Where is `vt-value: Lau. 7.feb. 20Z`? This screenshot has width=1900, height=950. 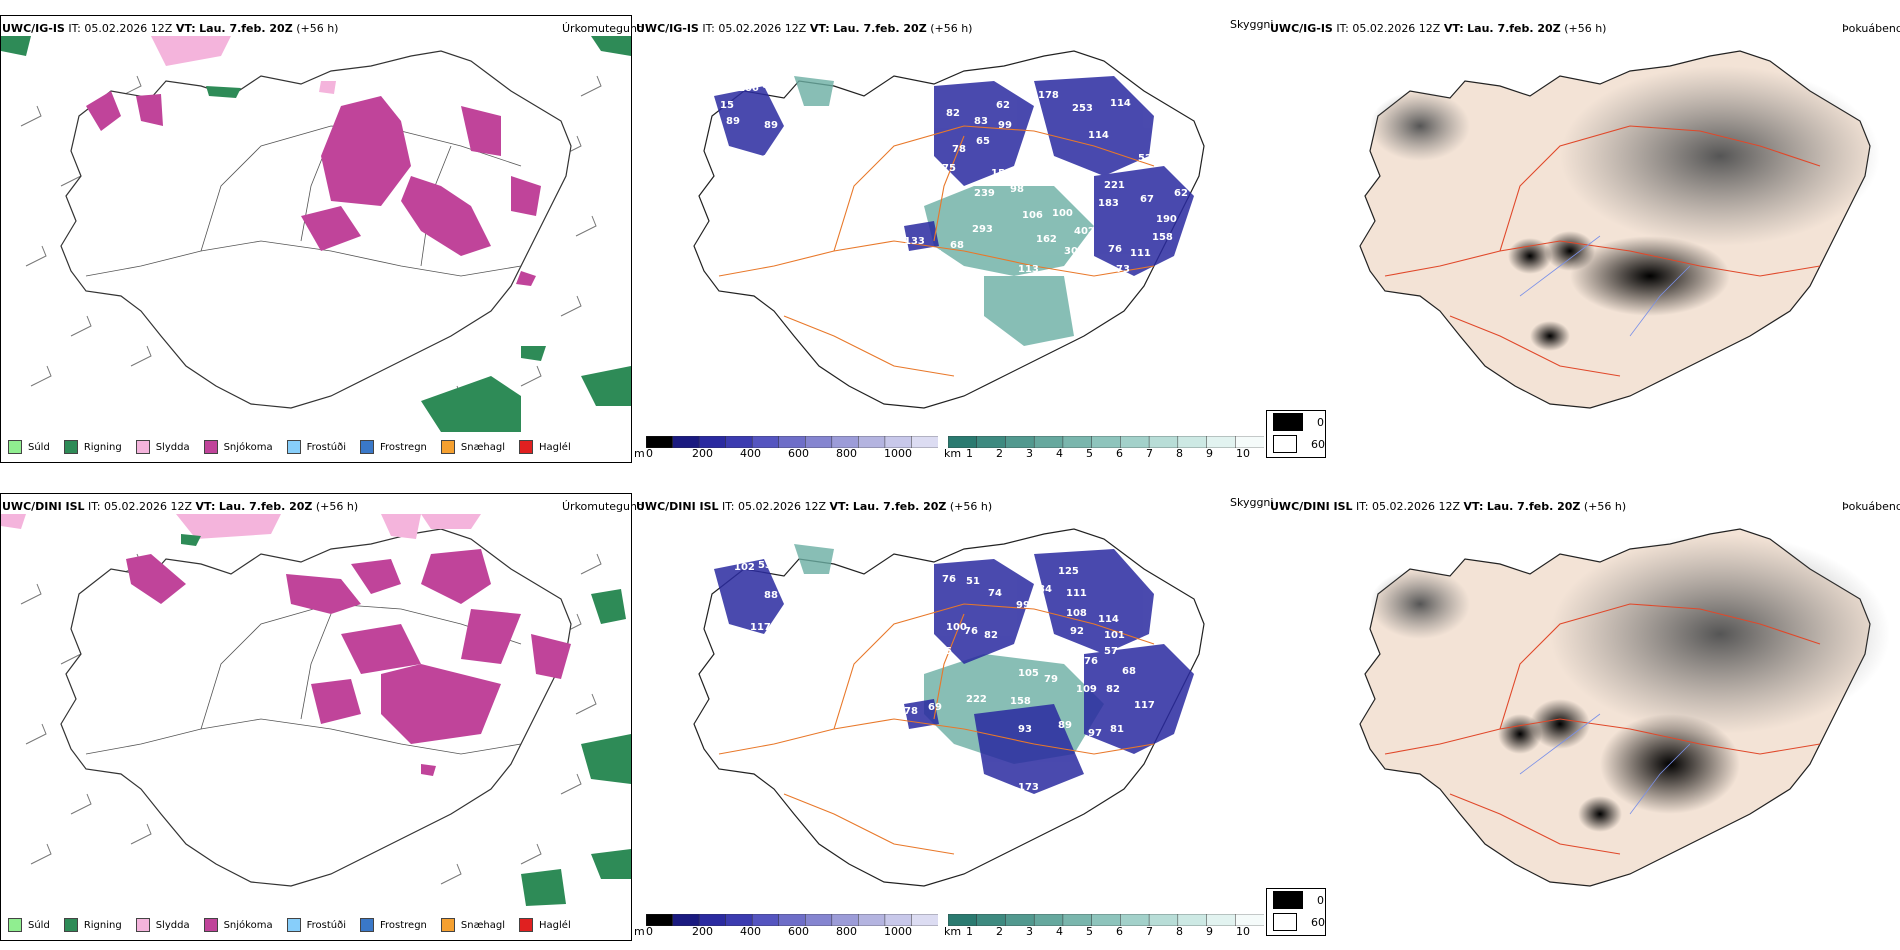 vt-value: Lau. 7.feb. 20Z is located at coordinates (246, 28).